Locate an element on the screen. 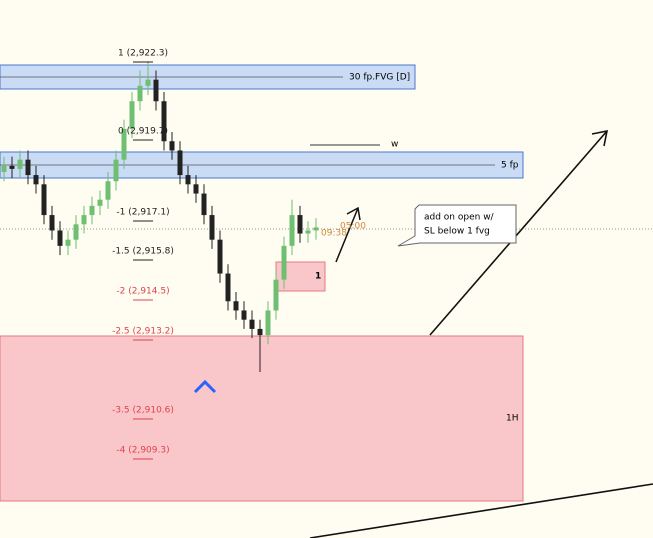 This screenshot has width=653, height=538. zone-label: 30 fp.FVG [D] is located at coordinates (379, 78).